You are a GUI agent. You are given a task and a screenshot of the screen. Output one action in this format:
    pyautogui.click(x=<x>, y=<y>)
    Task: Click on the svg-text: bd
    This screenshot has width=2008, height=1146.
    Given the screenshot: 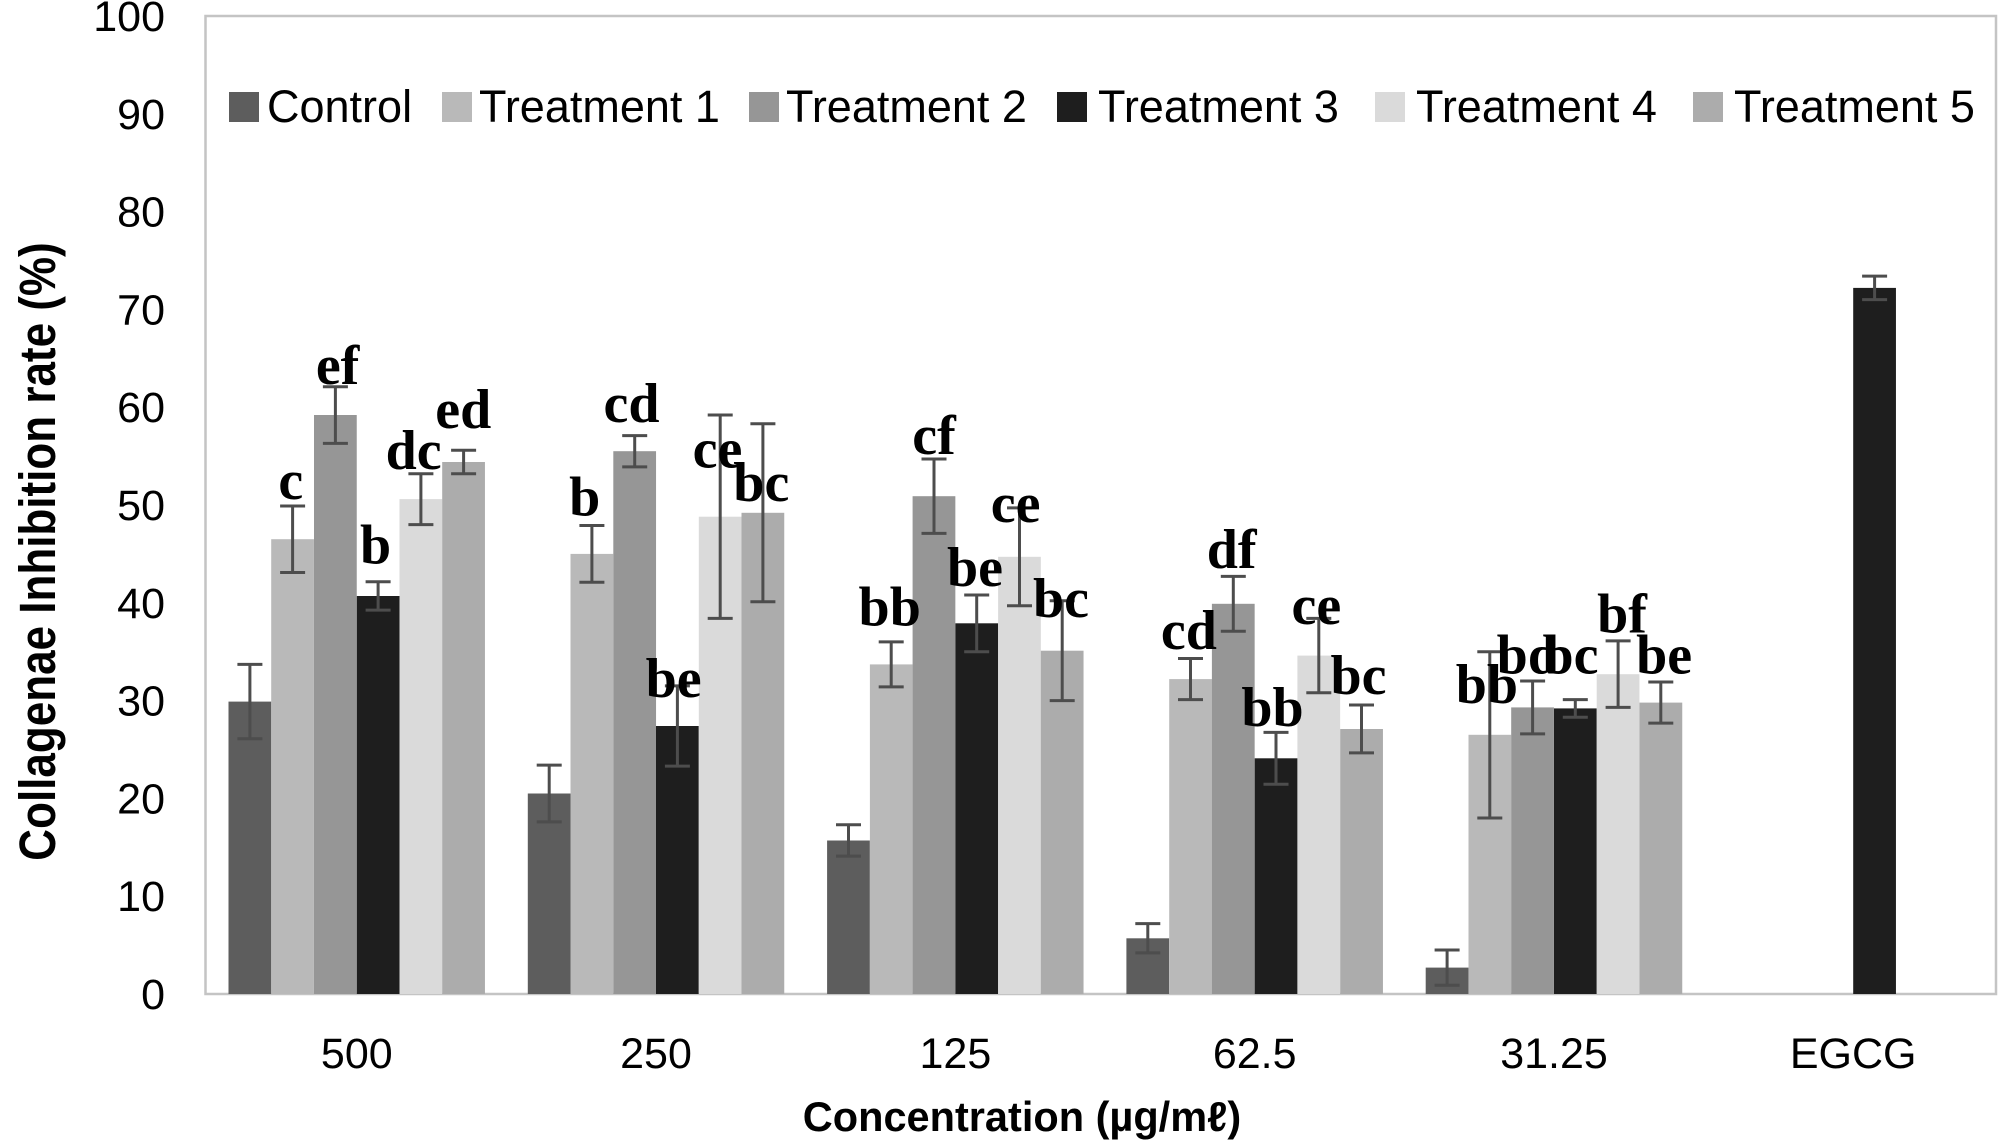 What is the action you would take?
    pyautogui.click(x=1528, y=656)
    